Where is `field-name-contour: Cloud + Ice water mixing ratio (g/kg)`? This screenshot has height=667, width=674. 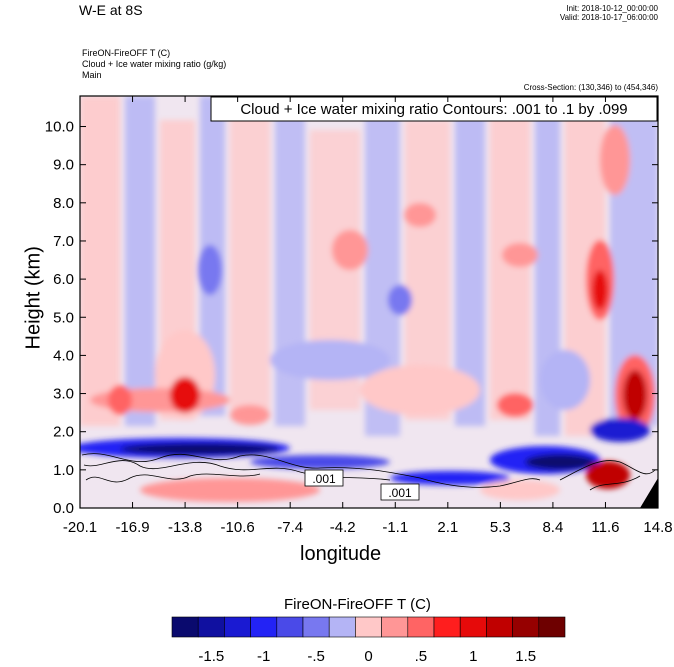
field-name-contour: Cloud + Ice water mixing ratio (g/kg) is located at coordinates (154, 64).